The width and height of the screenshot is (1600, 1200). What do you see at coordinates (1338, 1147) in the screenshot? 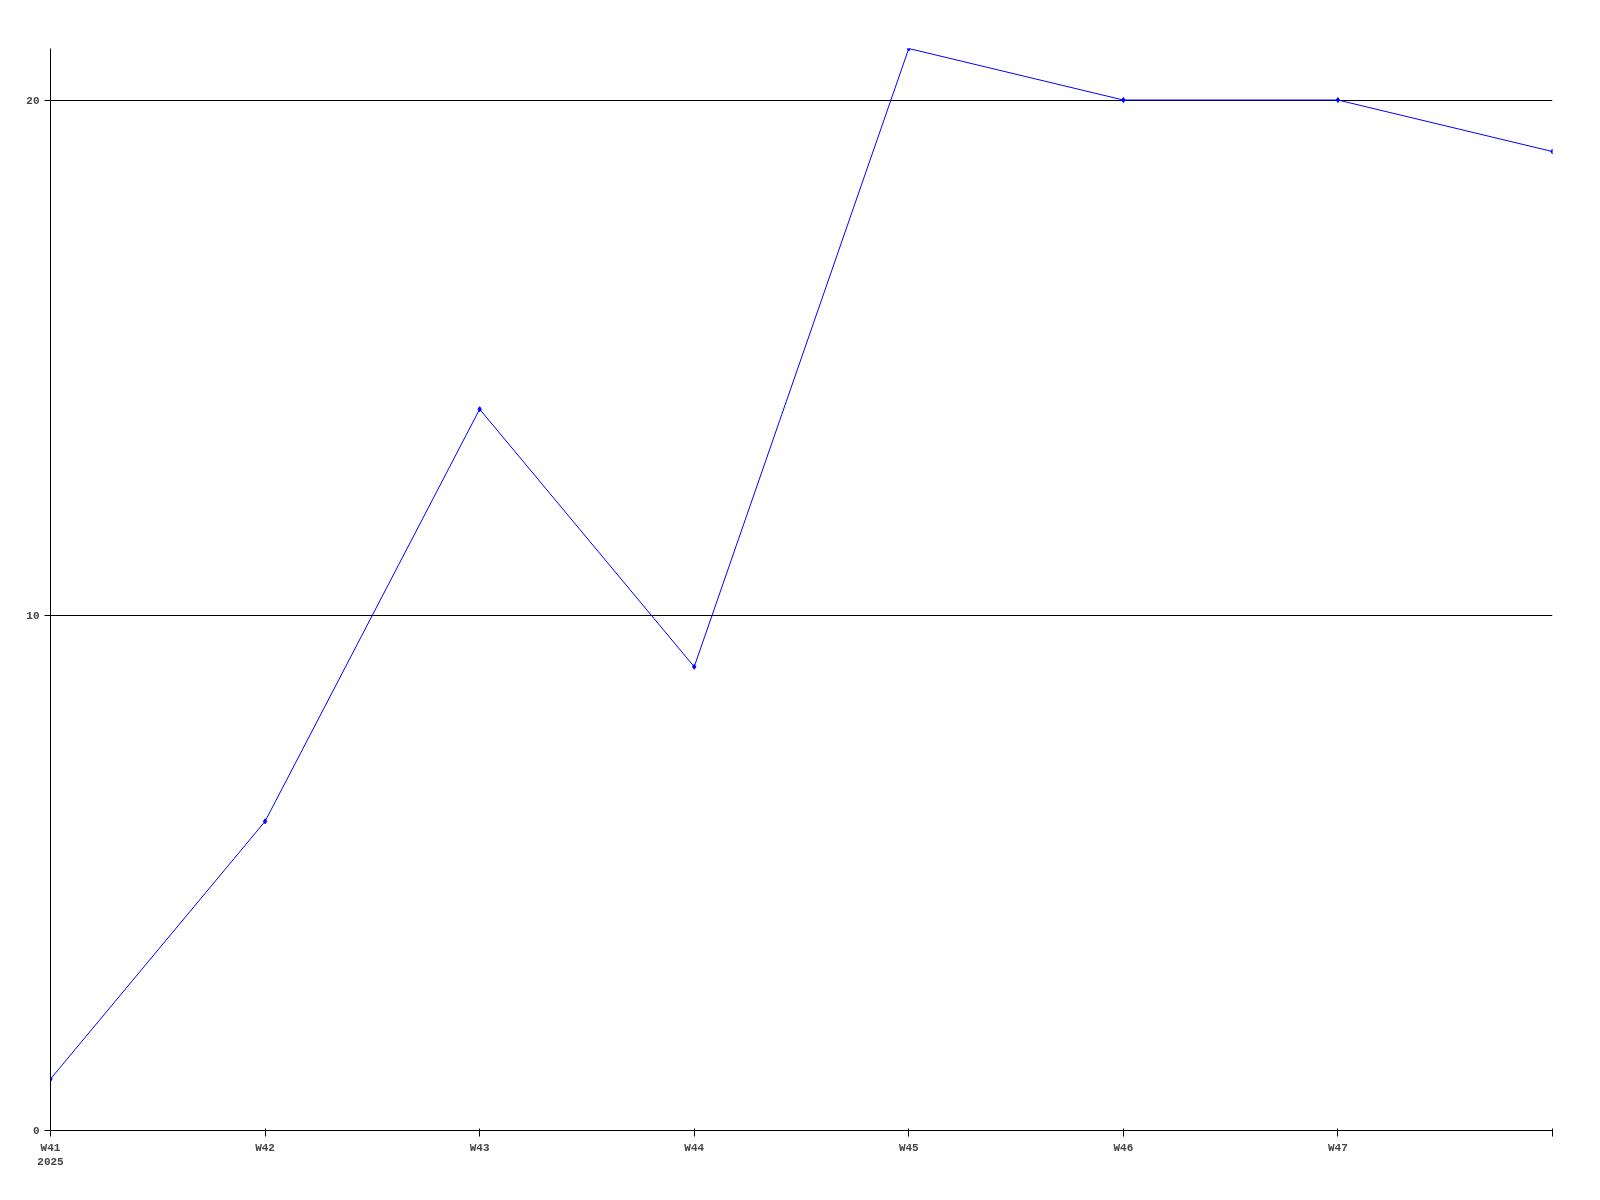
I see `x-tick-label: W47` at bounding box center [1338, 1147].